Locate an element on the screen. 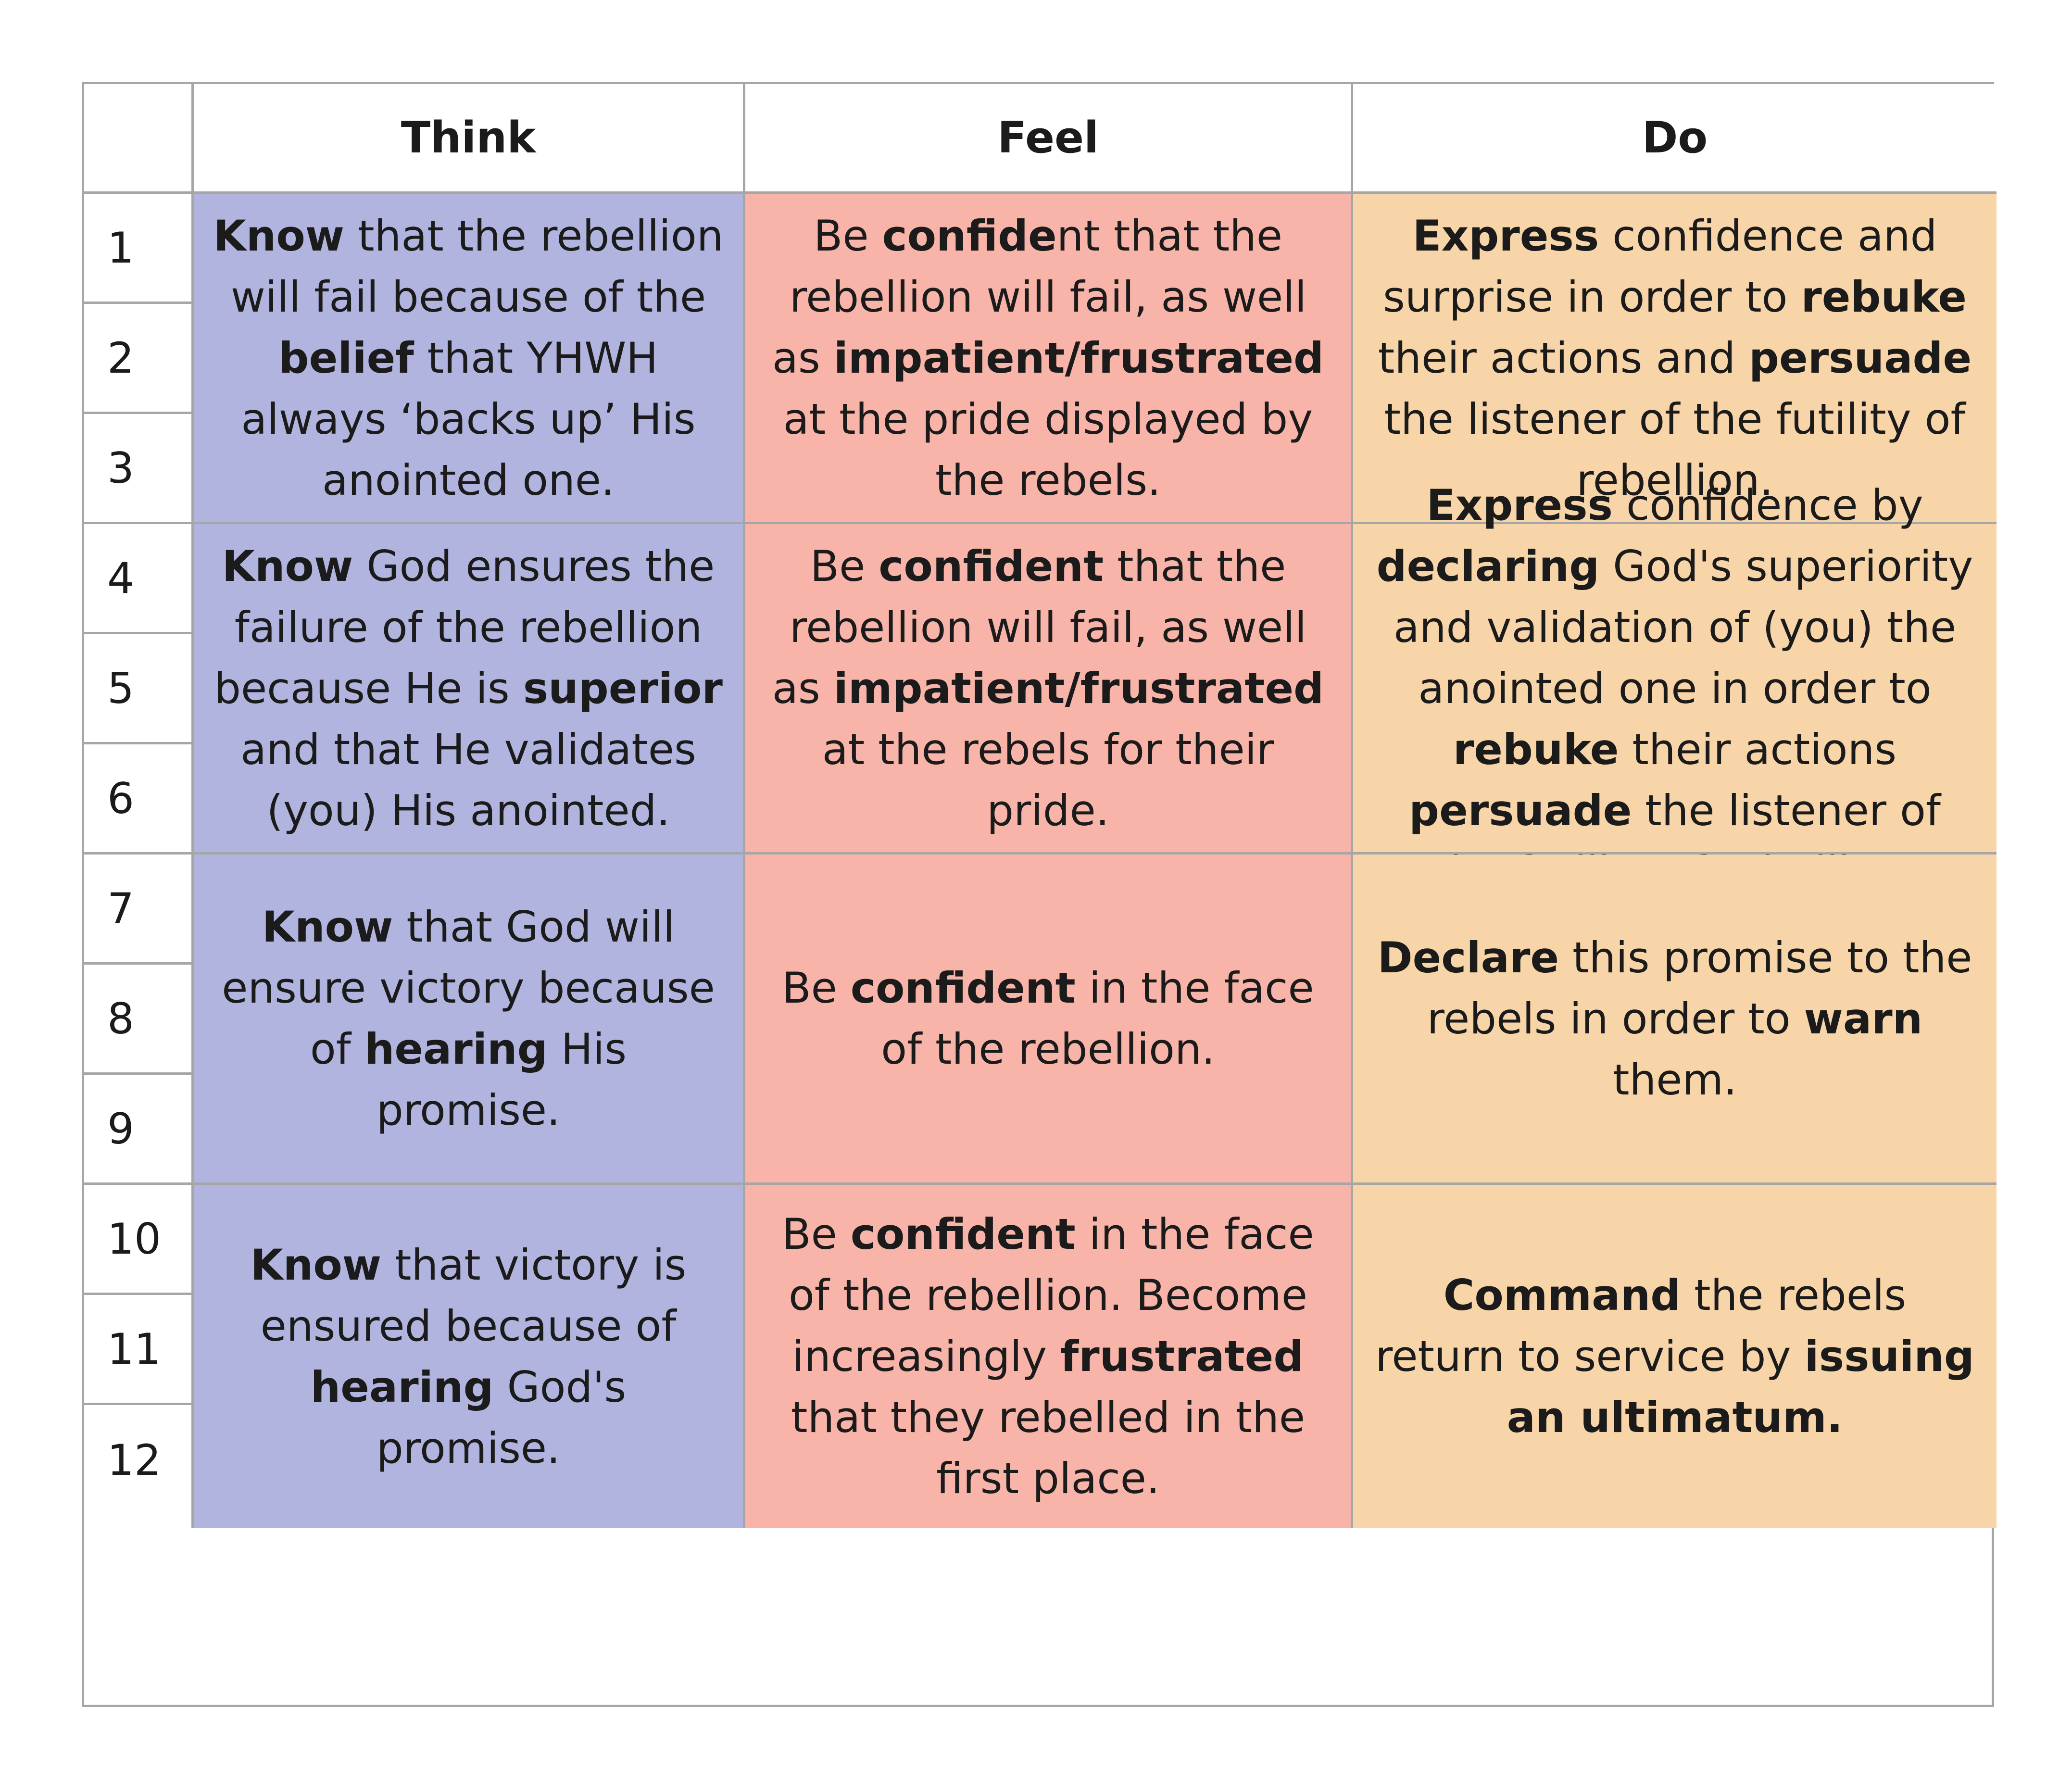  corner-header-cell is located at coordinates (139, 139).